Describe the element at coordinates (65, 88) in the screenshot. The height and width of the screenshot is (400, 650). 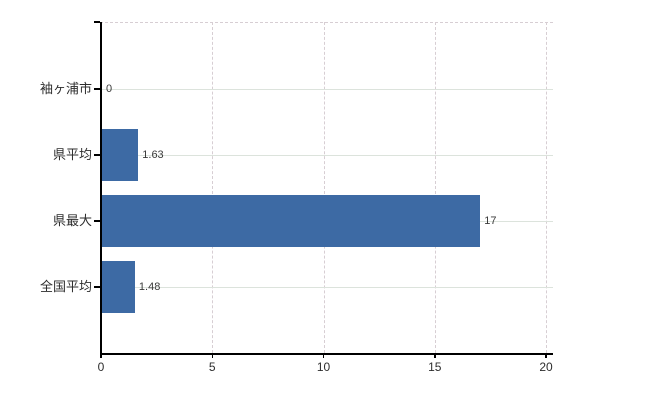
I see `category-label: 袖ヶ浦市` at that location.